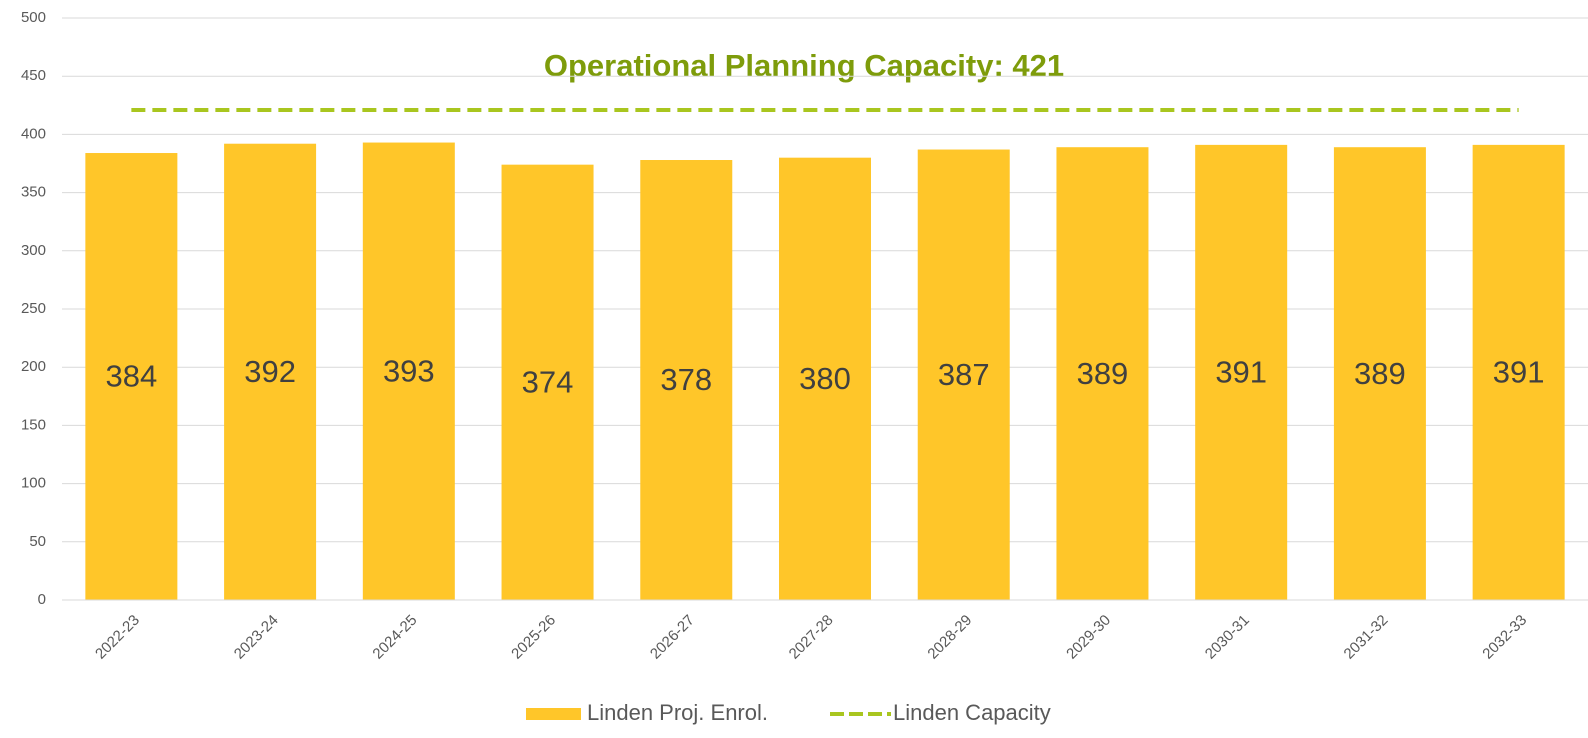 This screenshot has width=1588, height=738. What do you see at coordinates (42, 599) in the screenshot?
I see `y-tick-label: 0` at bounding box center [42, 599].